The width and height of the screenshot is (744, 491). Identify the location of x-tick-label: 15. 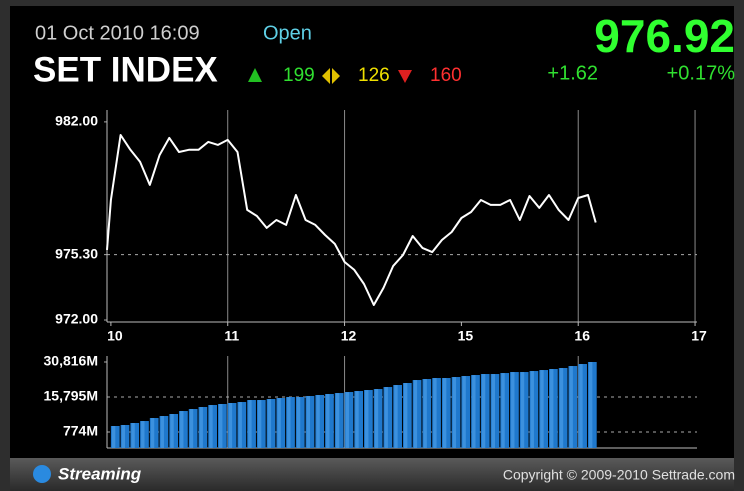
(466, 336).